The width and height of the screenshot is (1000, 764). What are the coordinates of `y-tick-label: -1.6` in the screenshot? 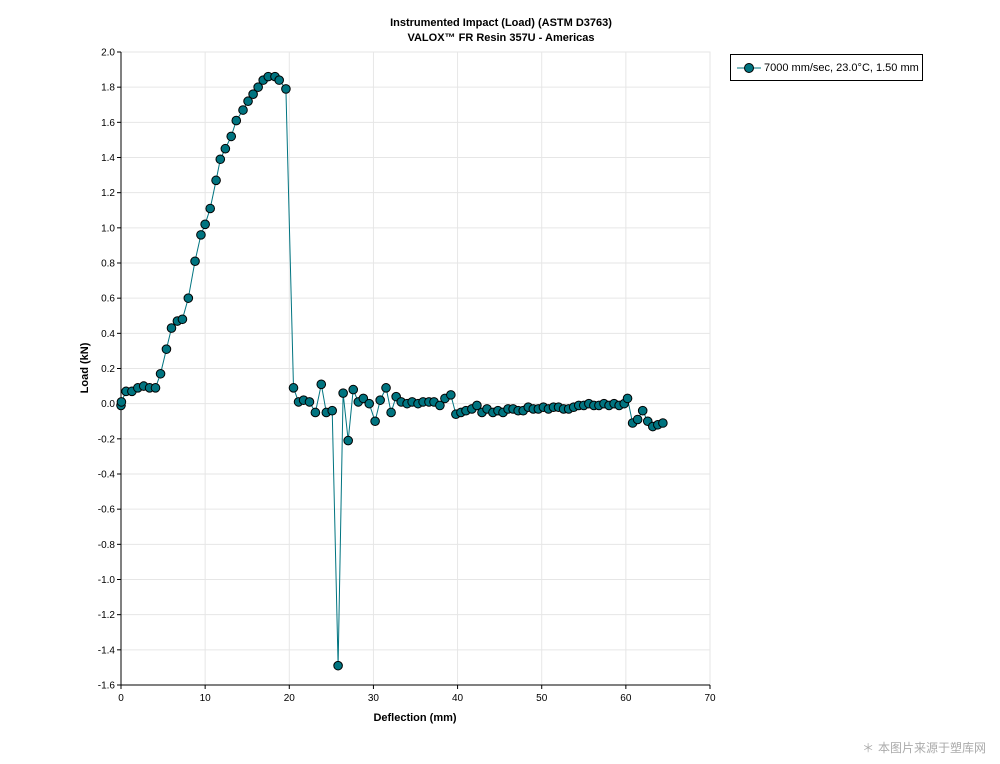 It's located at (107, 686).